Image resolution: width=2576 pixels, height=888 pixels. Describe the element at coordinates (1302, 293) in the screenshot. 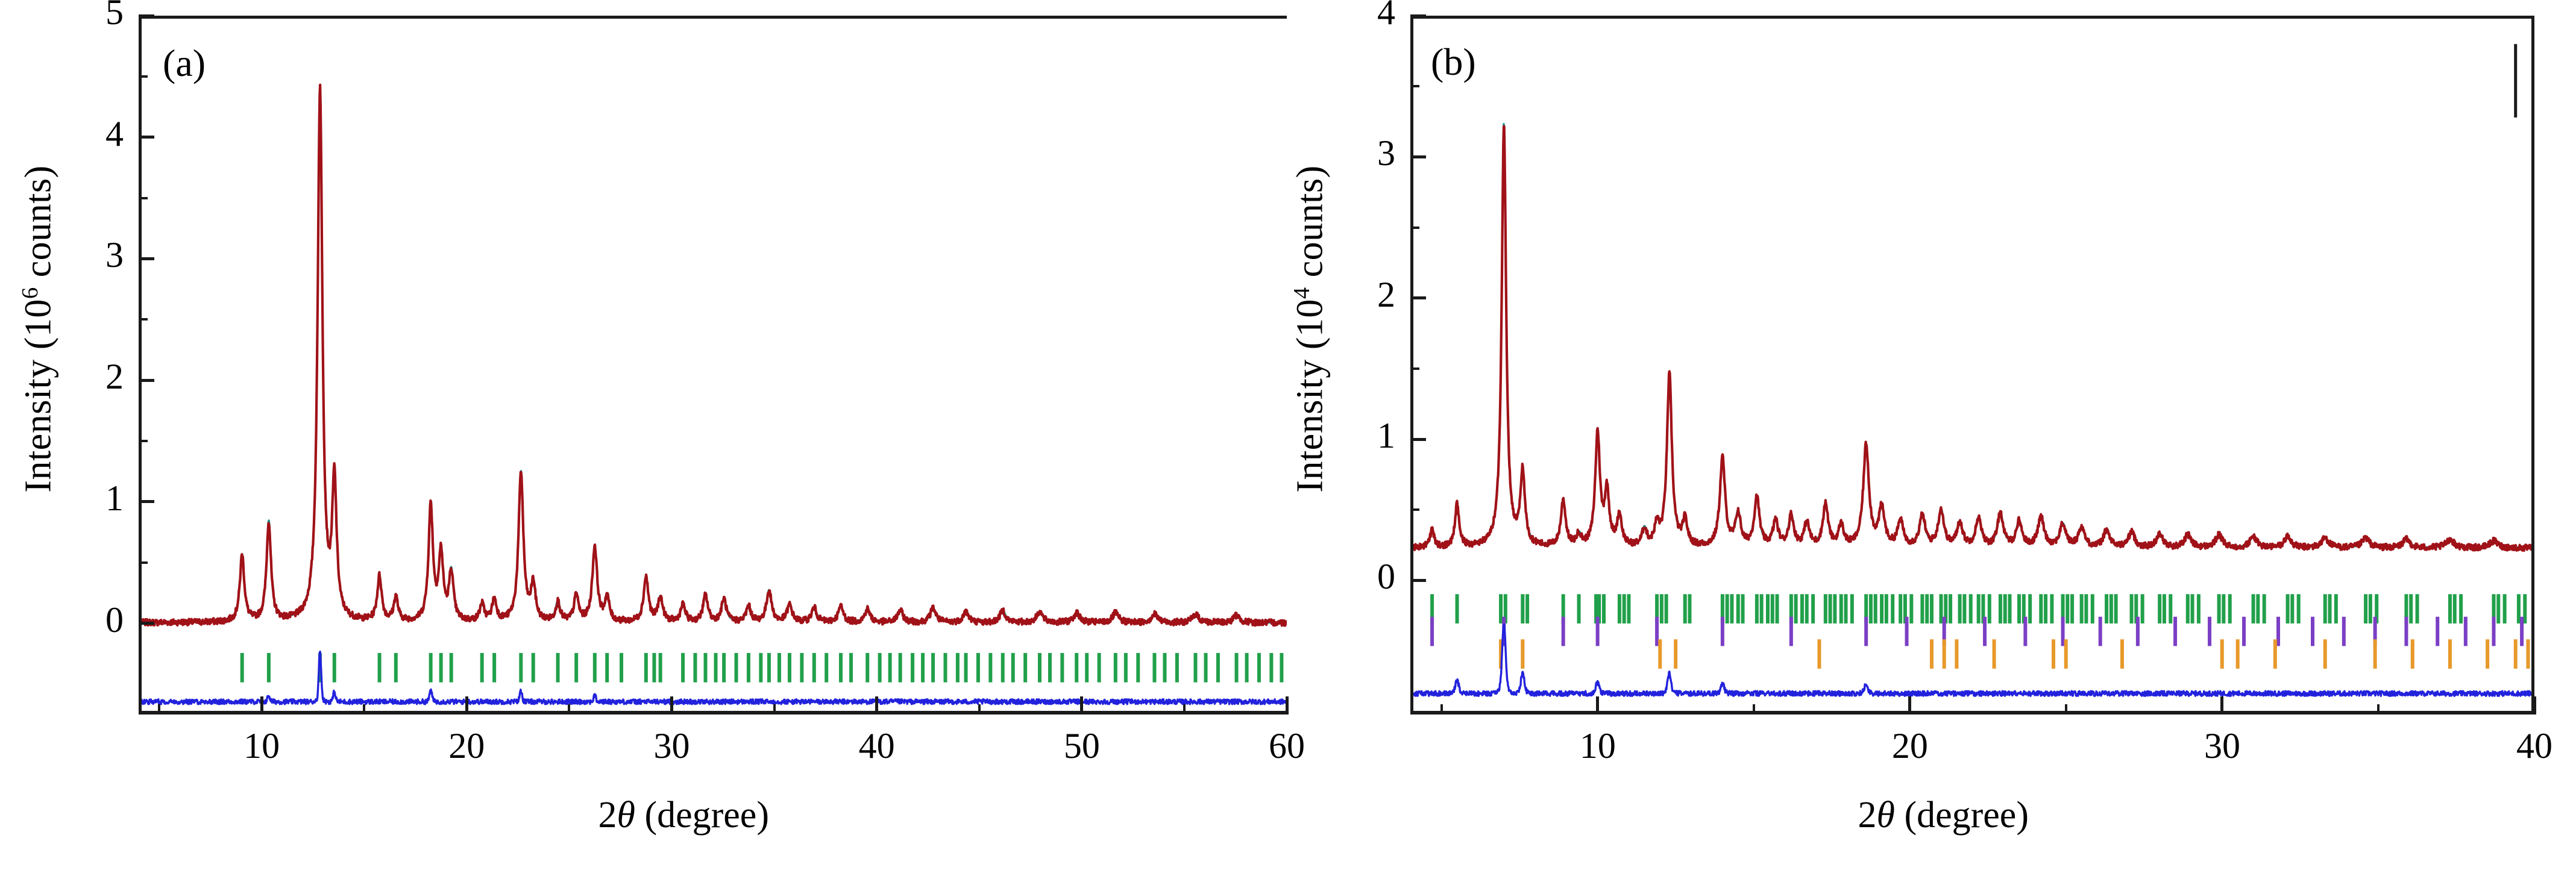

I see `y-axis-label-b-exponent: 4` at that location.